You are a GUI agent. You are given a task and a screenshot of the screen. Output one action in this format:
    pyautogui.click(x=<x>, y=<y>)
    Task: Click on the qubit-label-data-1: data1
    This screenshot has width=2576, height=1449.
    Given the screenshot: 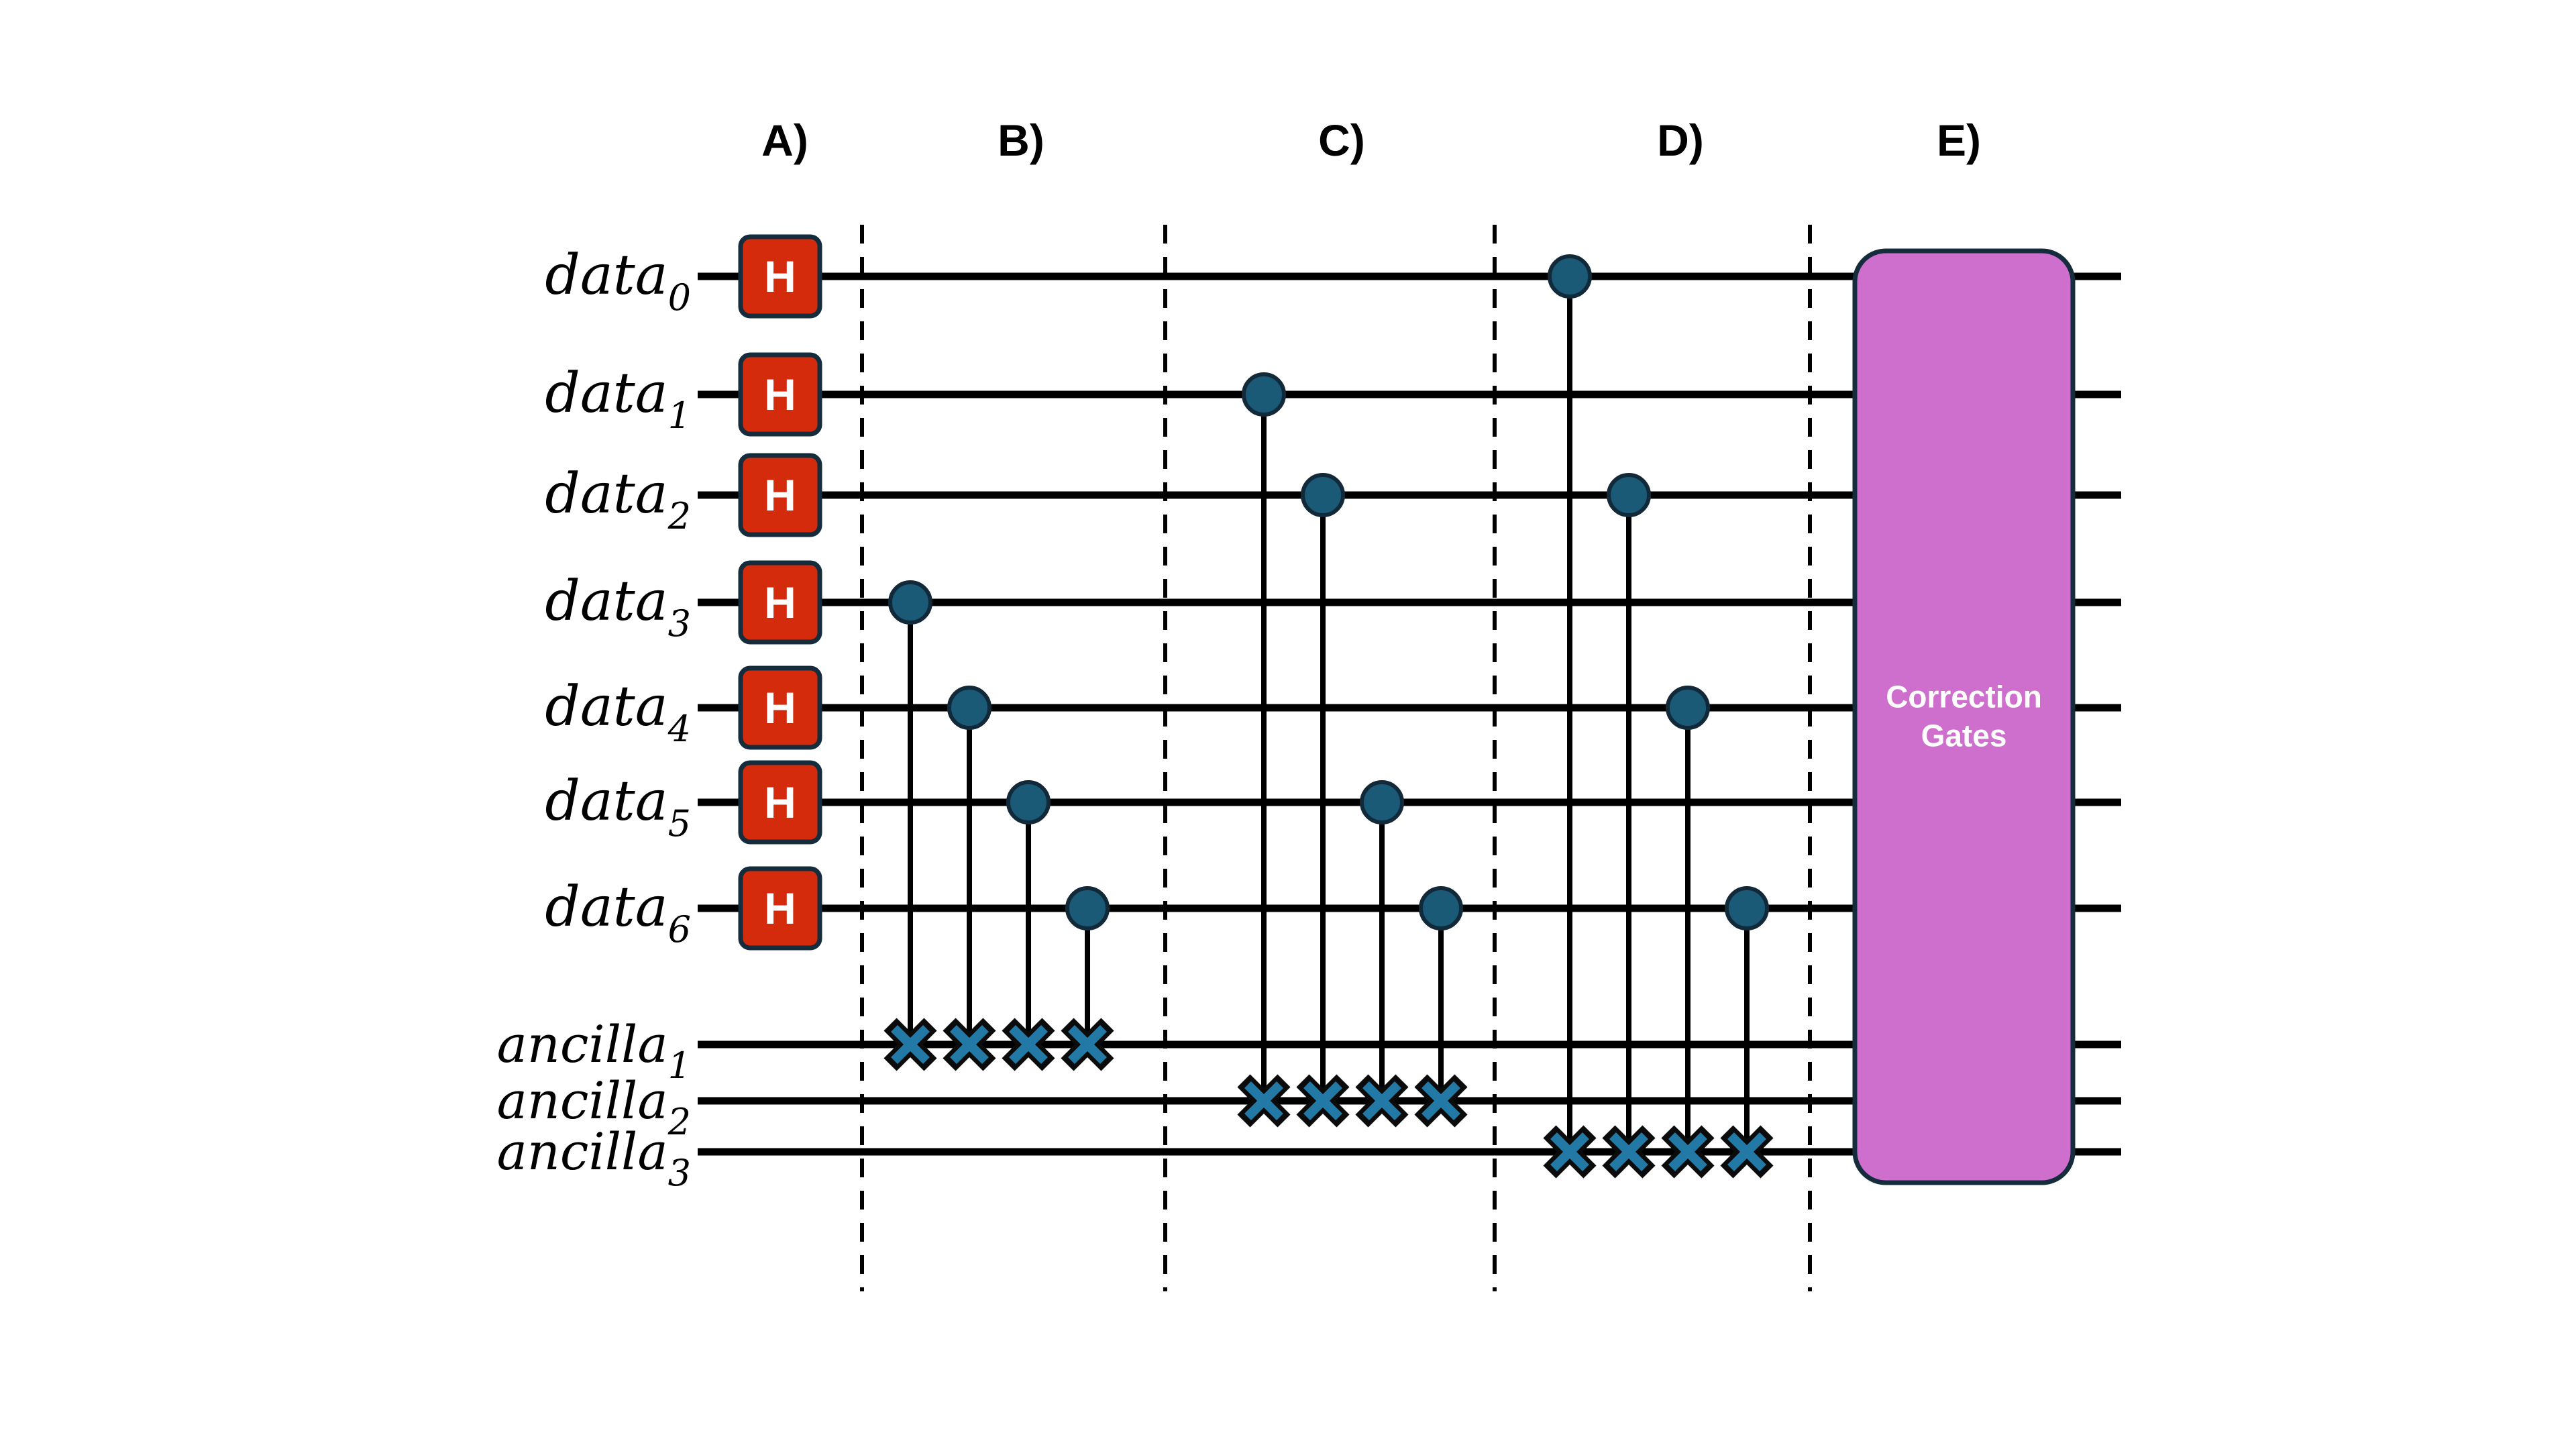 What is the action you would take?
    pyautogui.click(x=618, y=399)
    